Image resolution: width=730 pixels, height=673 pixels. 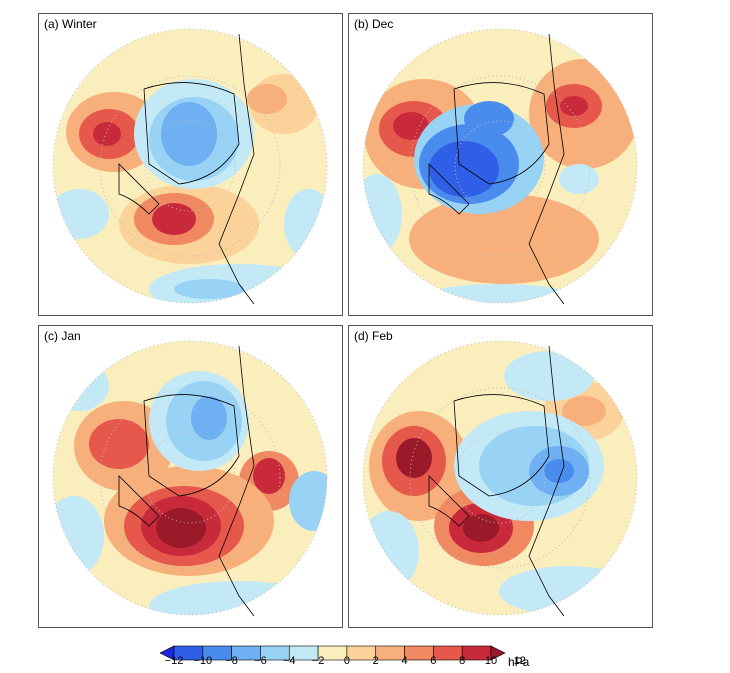 What do you see at coordinates (174, 661) in the screenshot?
I see `colorbar-tick-label: −12` at bounding box center [174, 661].